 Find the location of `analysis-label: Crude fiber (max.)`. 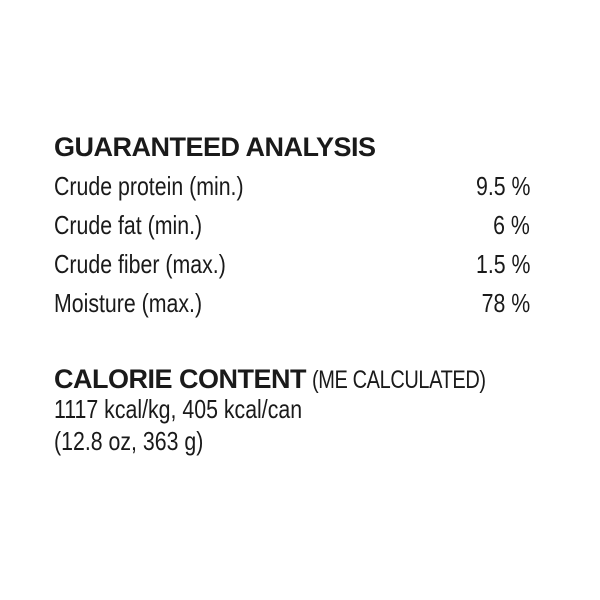

analysis-label: Crude fiber (max.) is located at coordinates (140, 263).